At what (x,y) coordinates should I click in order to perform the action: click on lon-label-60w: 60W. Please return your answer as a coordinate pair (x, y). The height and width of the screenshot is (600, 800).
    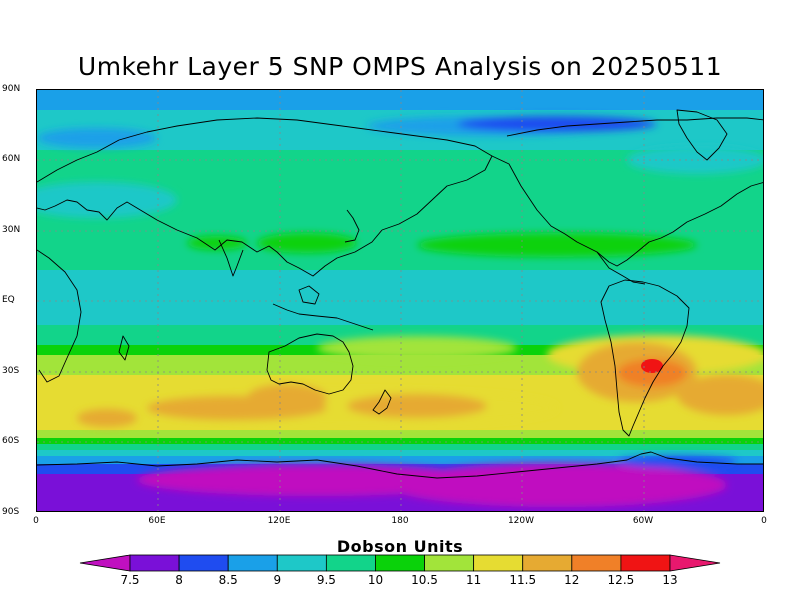
    Looking at the image, I should click on (643, 521).